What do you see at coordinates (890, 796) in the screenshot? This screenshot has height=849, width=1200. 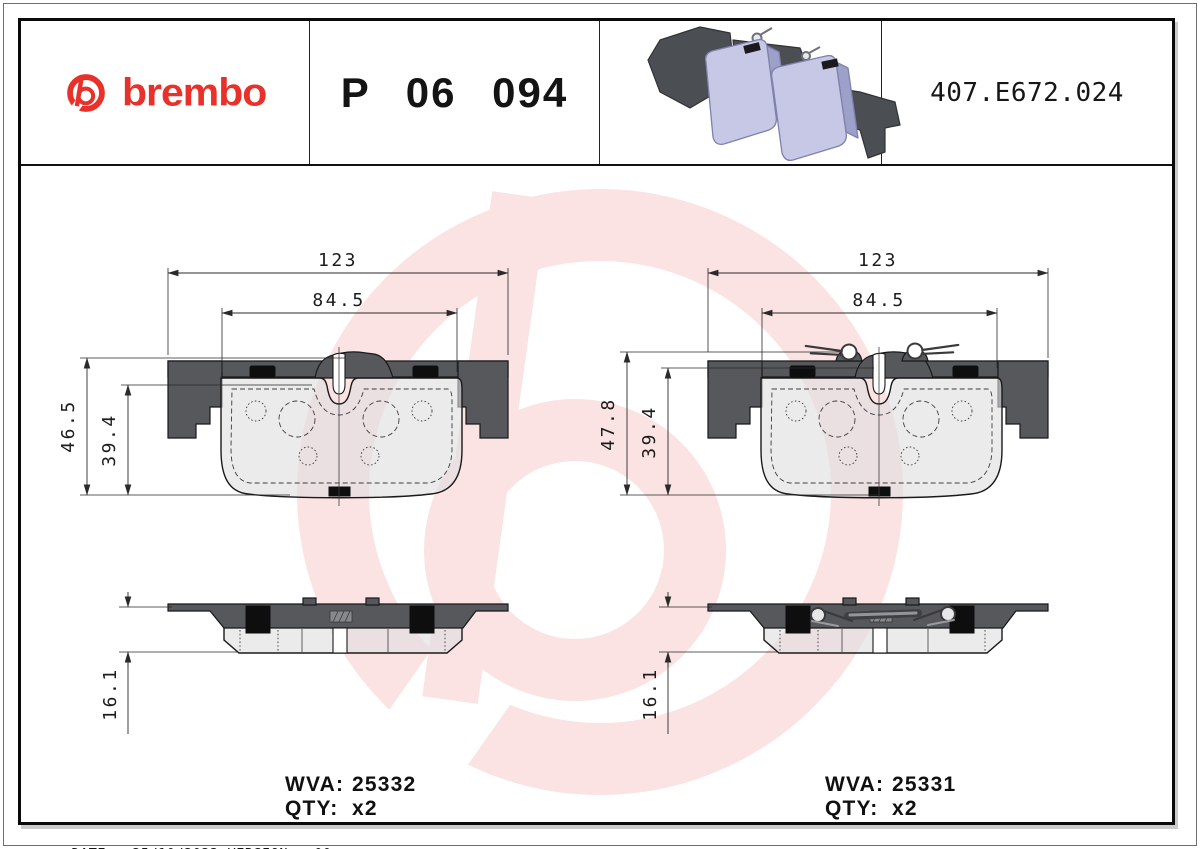 I see `pad-spec-right: WVA: 25331 QTY: x2` at bounding box center [890, 796].